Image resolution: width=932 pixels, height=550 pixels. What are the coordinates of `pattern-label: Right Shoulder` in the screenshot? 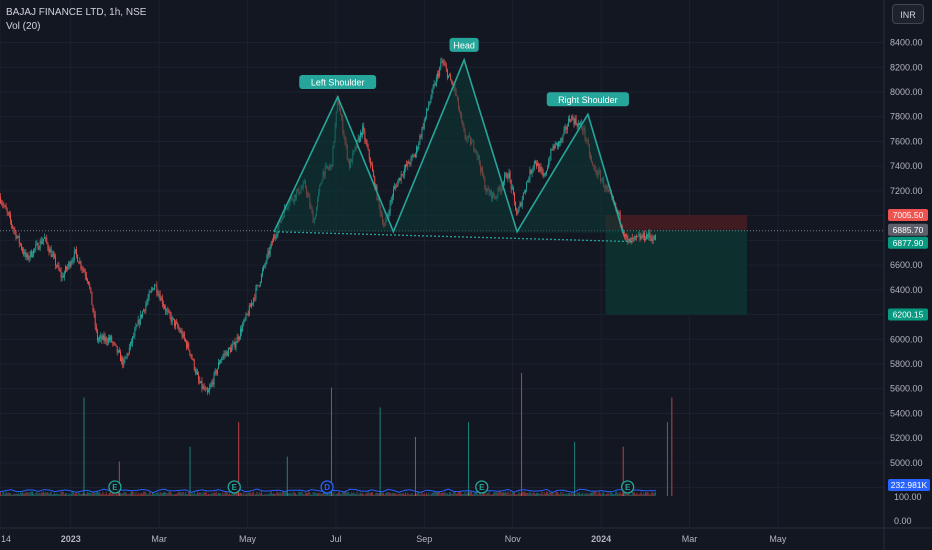 It's located at (588, 100).